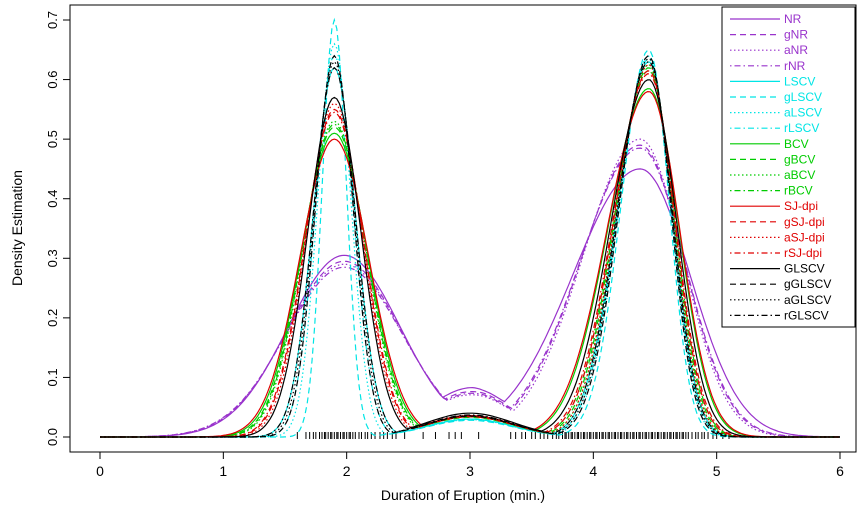 Image resolution: width=859 pixels, height=508 pixels. Describe the element at coordinates (799, 175) in the screenshot. I see `legend-entry: aBCV` at that location.